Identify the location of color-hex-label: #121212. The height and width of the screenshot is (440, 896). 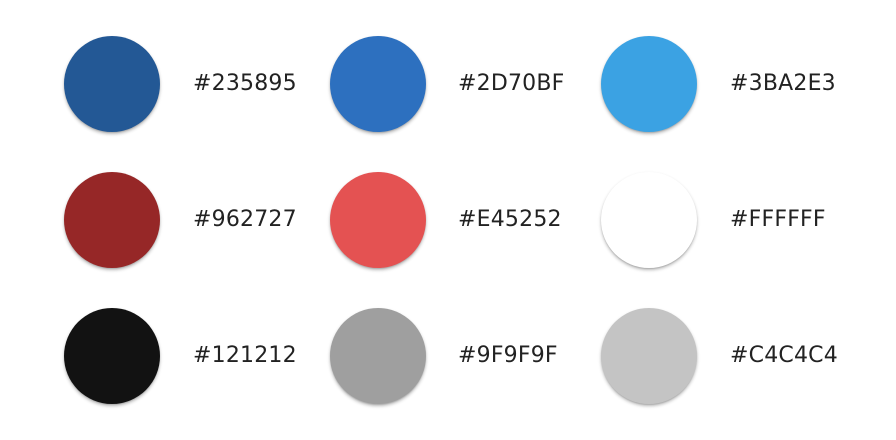
(245, 355).